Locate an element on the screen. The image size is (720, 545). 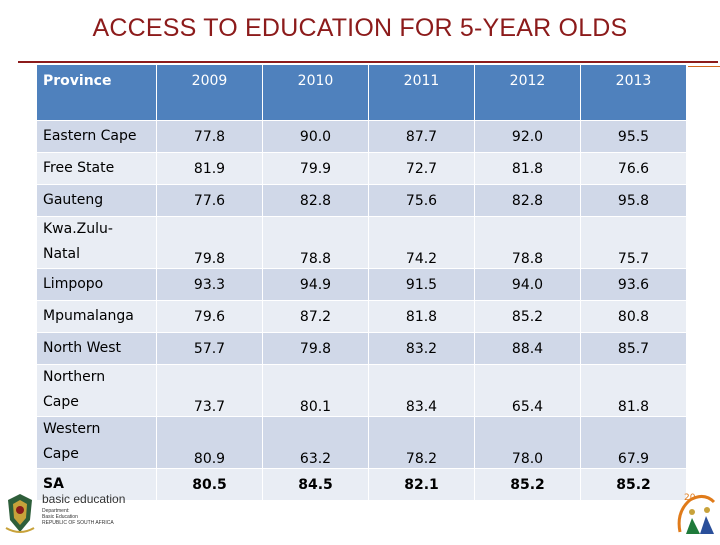
table-row: Gauteng 77.6 82.8 75.6 82.8 95.8 is located at coordinates (361, 200).